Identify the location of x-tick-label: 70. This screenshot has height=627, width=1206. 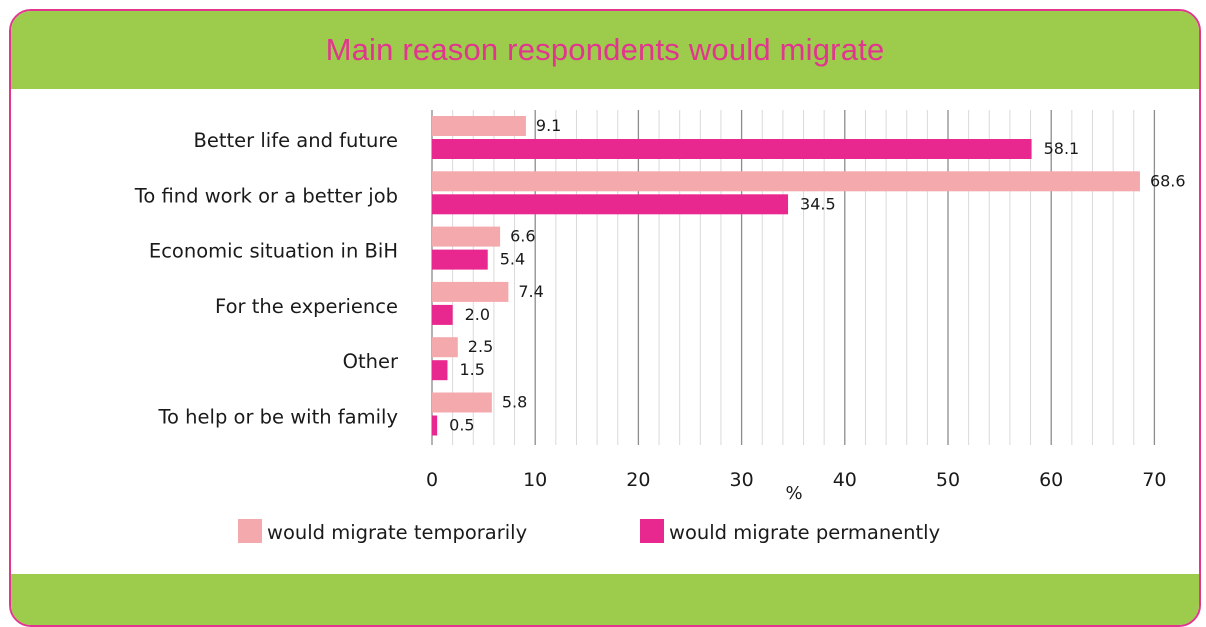
(1154, 480).